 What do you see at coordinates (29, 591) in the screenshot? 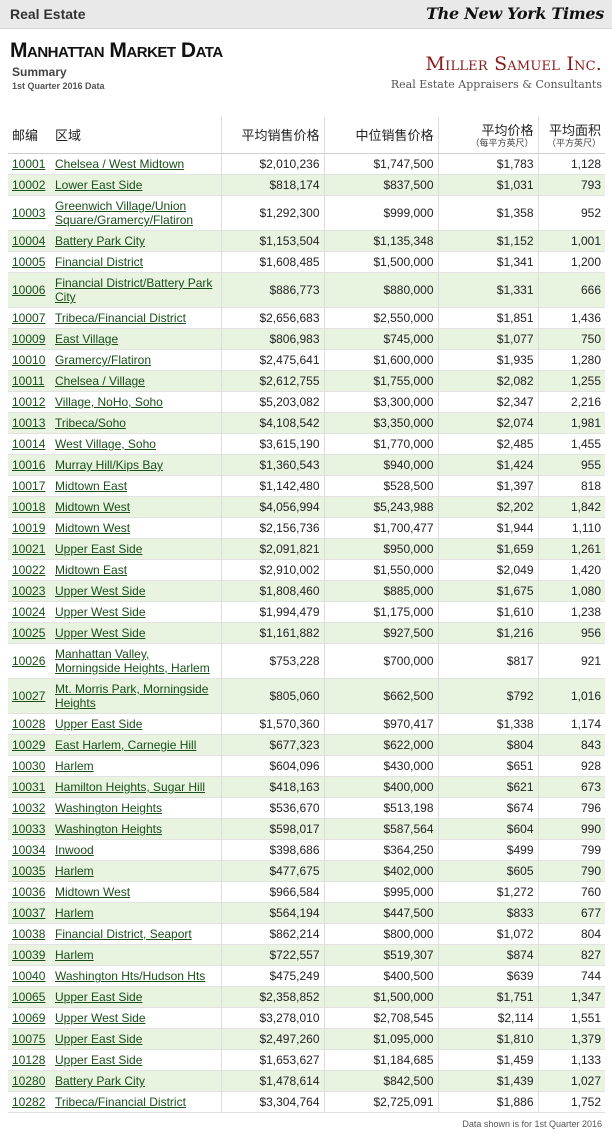
I see `zip-link: 10023` at bounding box center [29, 591].